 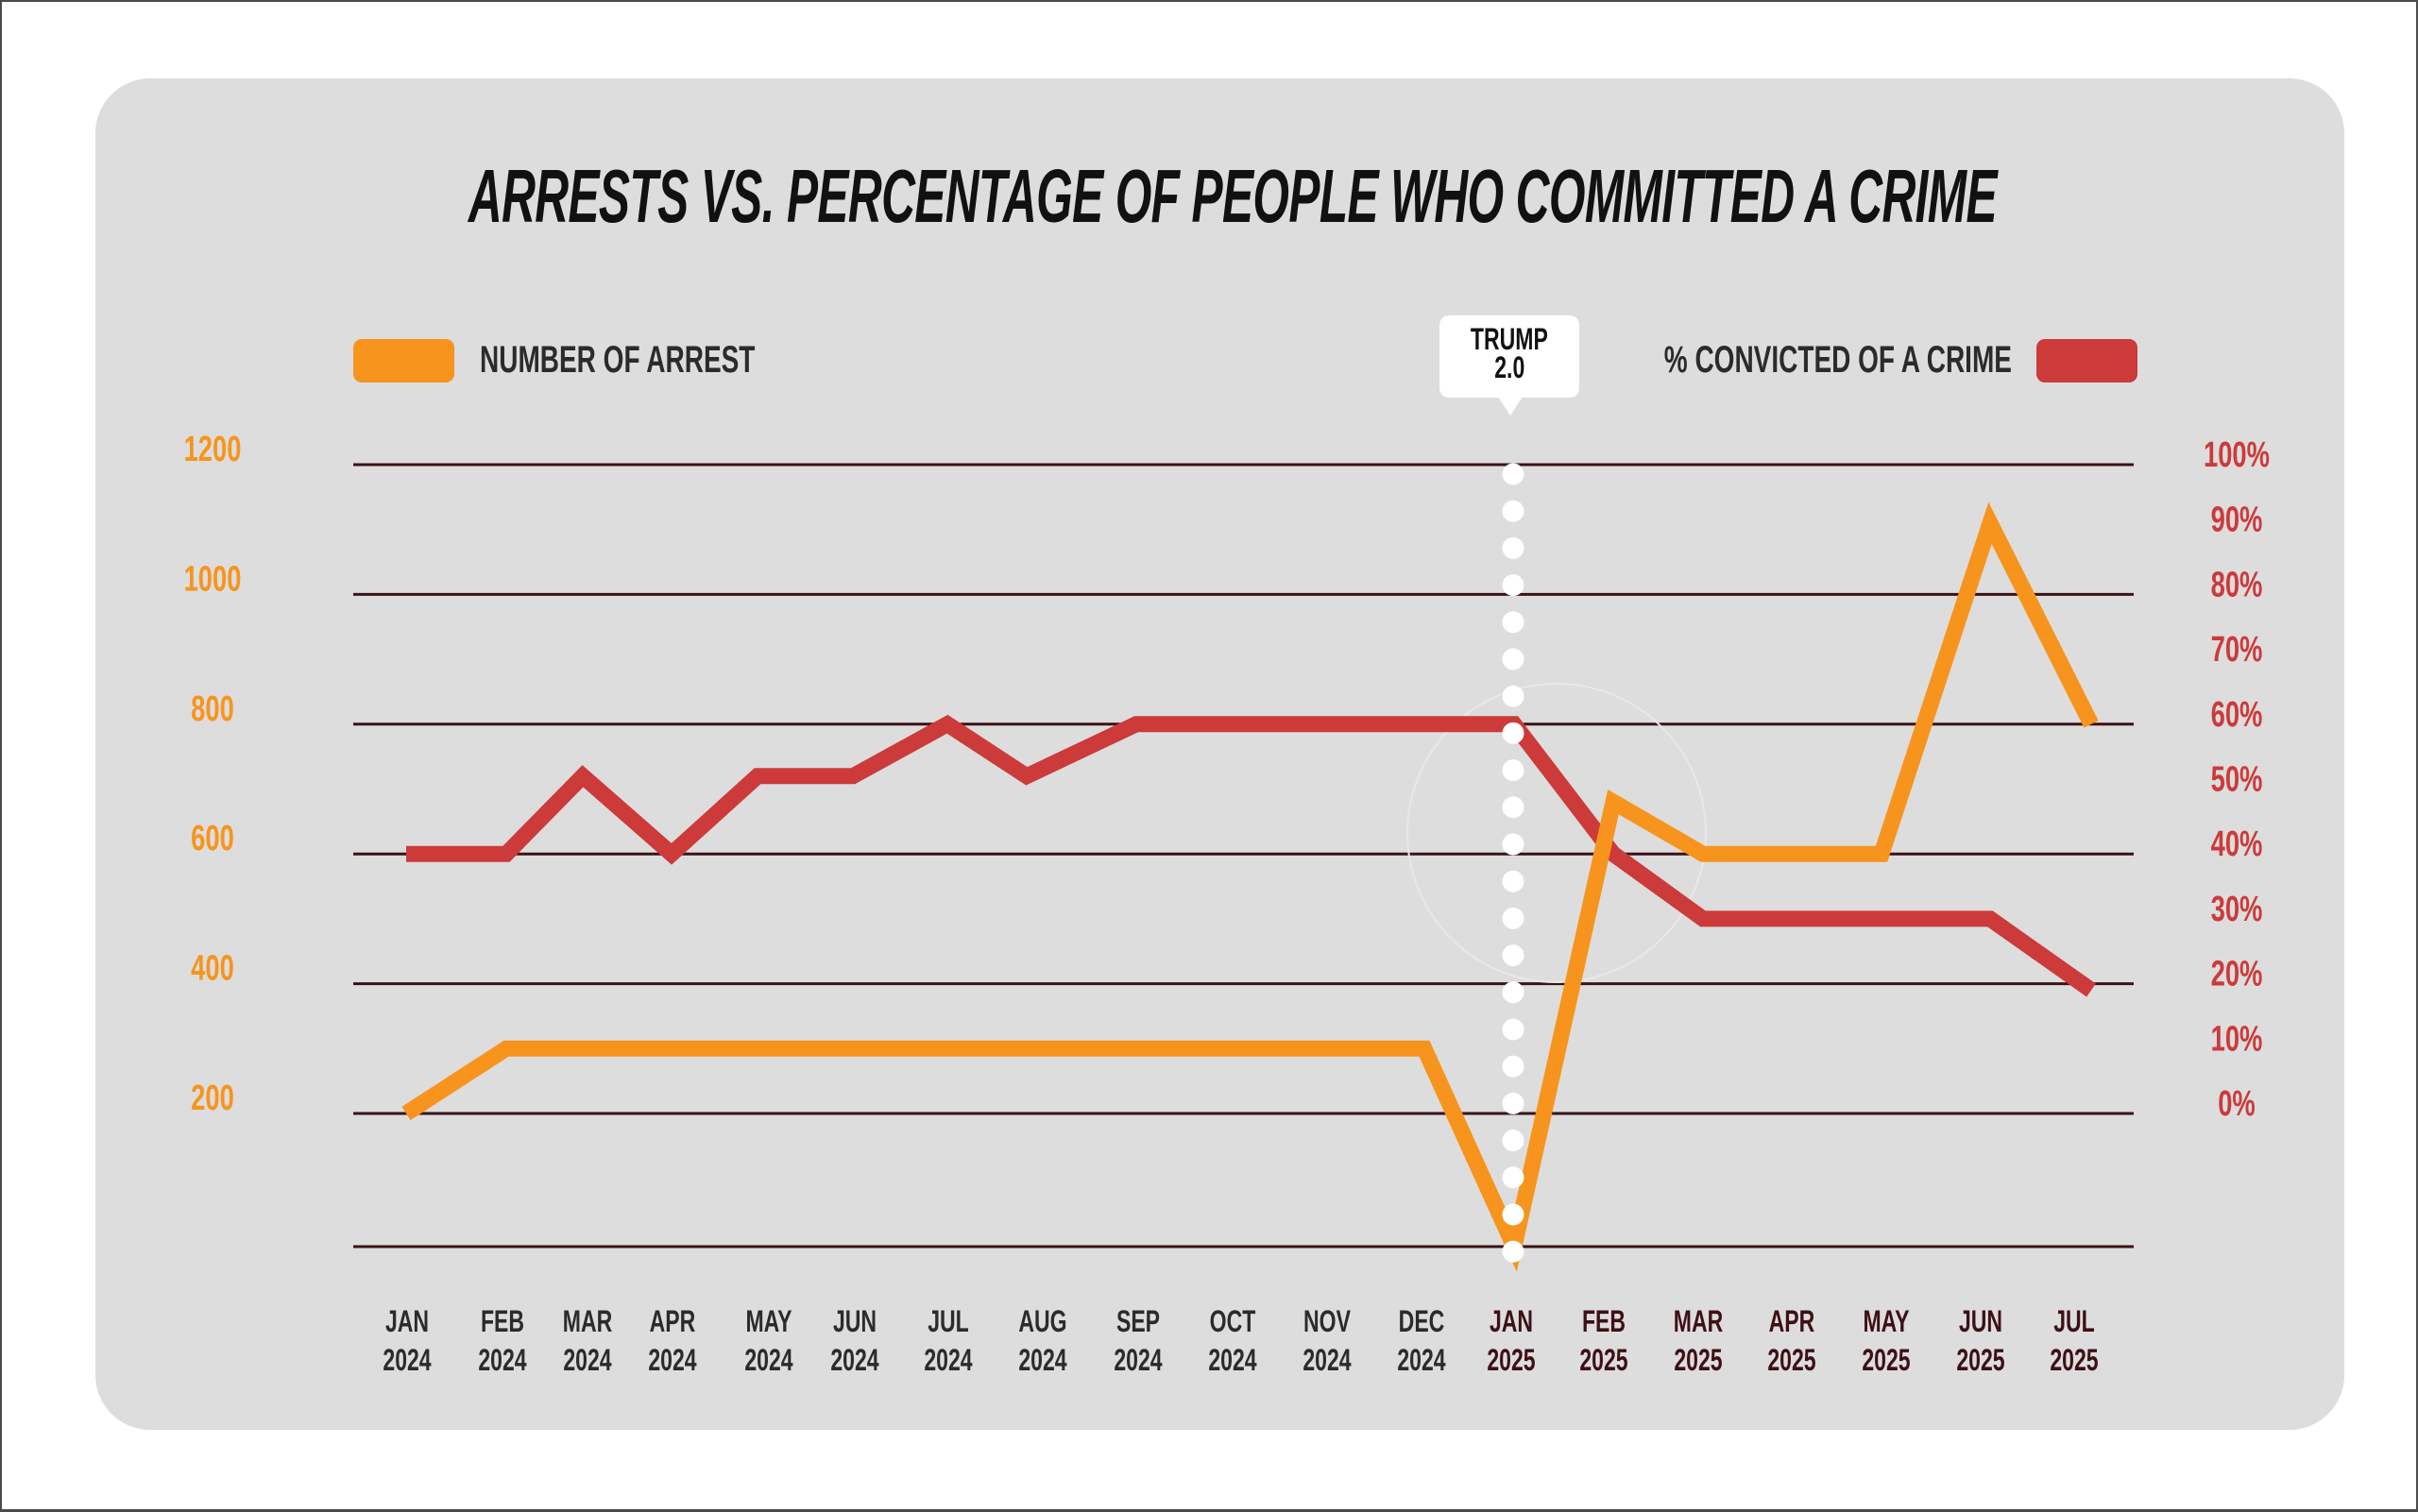 What do you see at coordinates (2237, 909) in the screenshot?
I see `right-axis-tick-label: 30%` at bounding box center [2237, 909].